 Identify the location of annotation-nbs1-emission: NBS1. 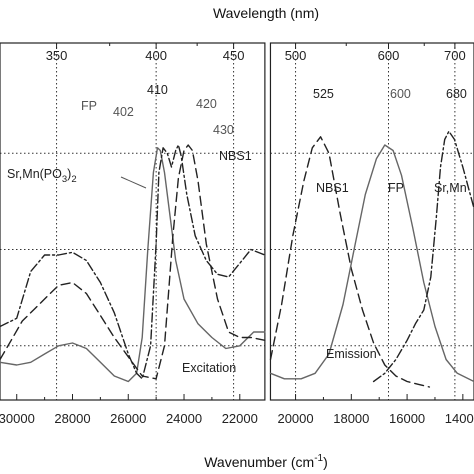
(332, 188).